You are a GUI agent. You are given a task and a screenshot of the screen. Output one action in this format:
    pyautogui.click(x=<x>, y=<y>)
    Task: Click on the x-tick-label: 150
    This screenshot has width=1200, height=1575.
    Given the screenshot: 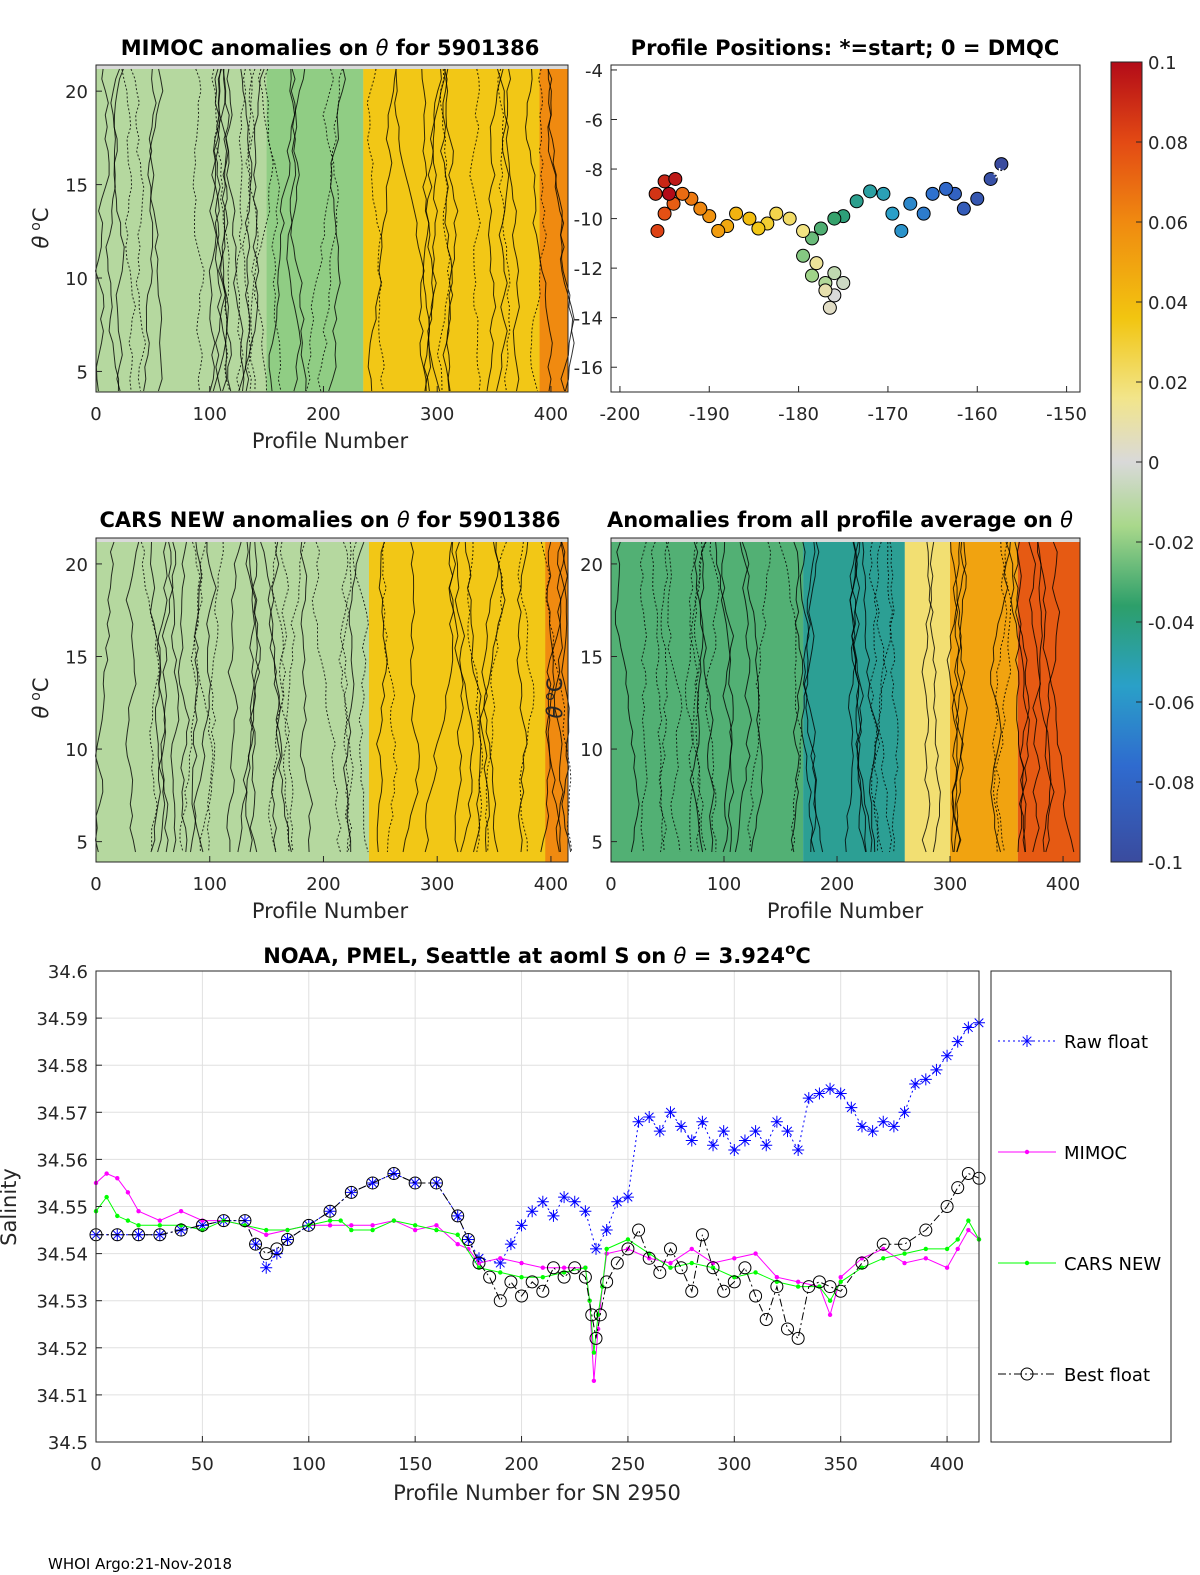 What is the action you would take?
    pyautogui.click(x=415, y=1464)
    